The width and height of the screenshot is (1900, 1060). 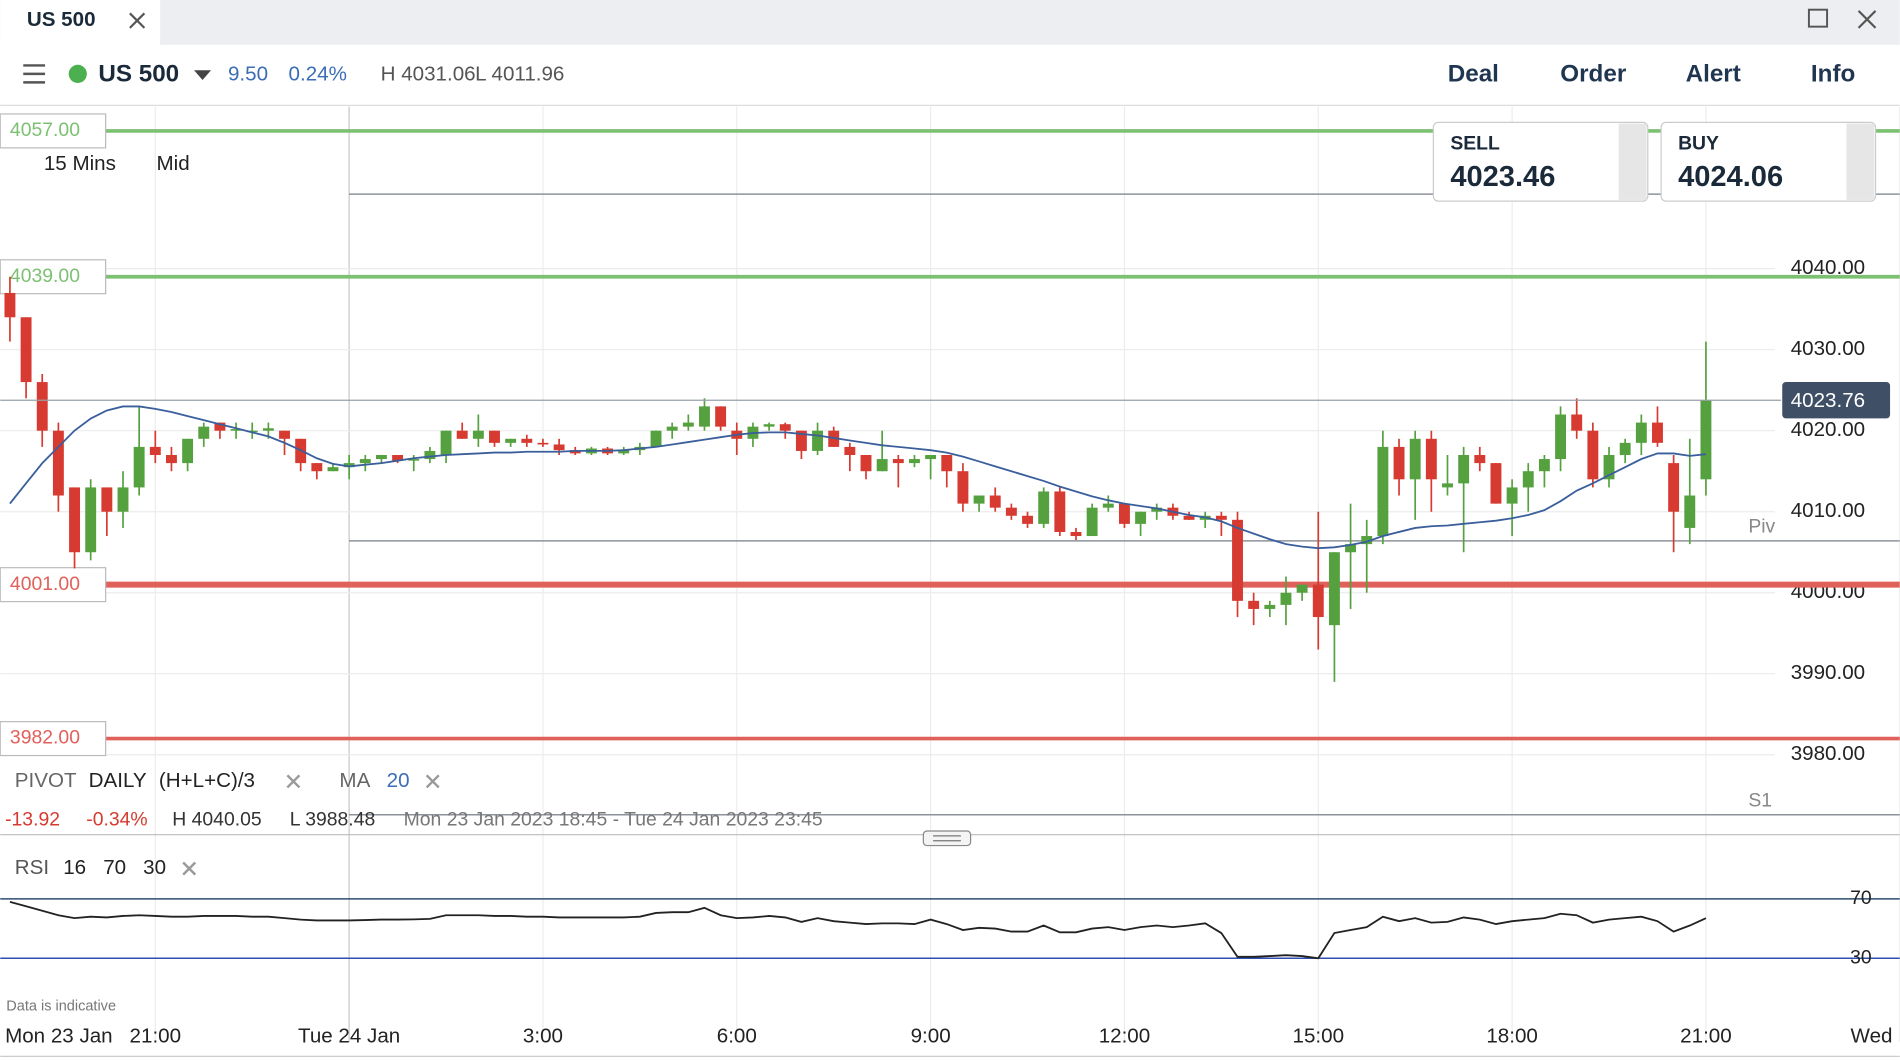 What do you see at coordinates (189, 868) in the screenshot?
I see `remove-rsi` at bounding box center [189, 868].